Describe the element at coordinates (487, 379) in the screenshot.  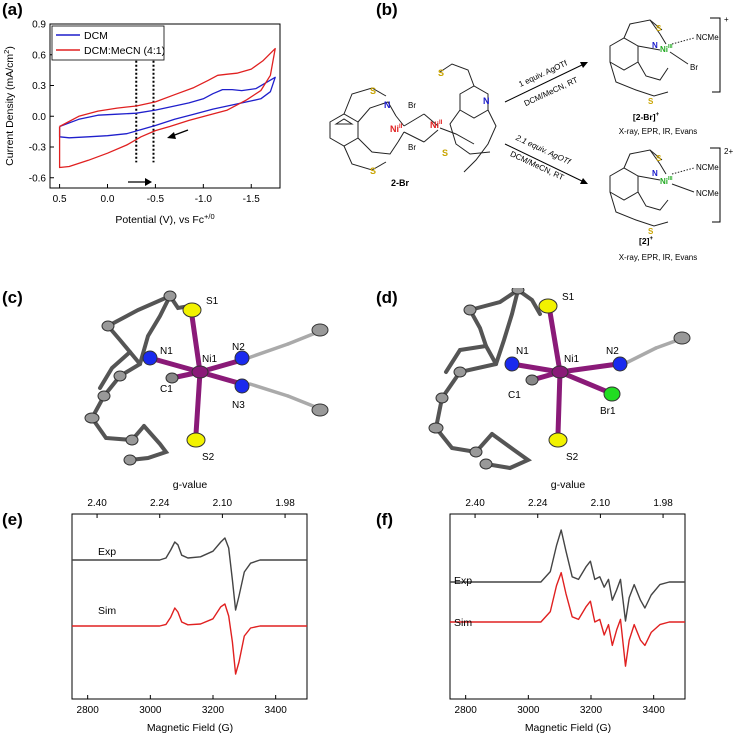
I see `structure-d-bonds` at that location.